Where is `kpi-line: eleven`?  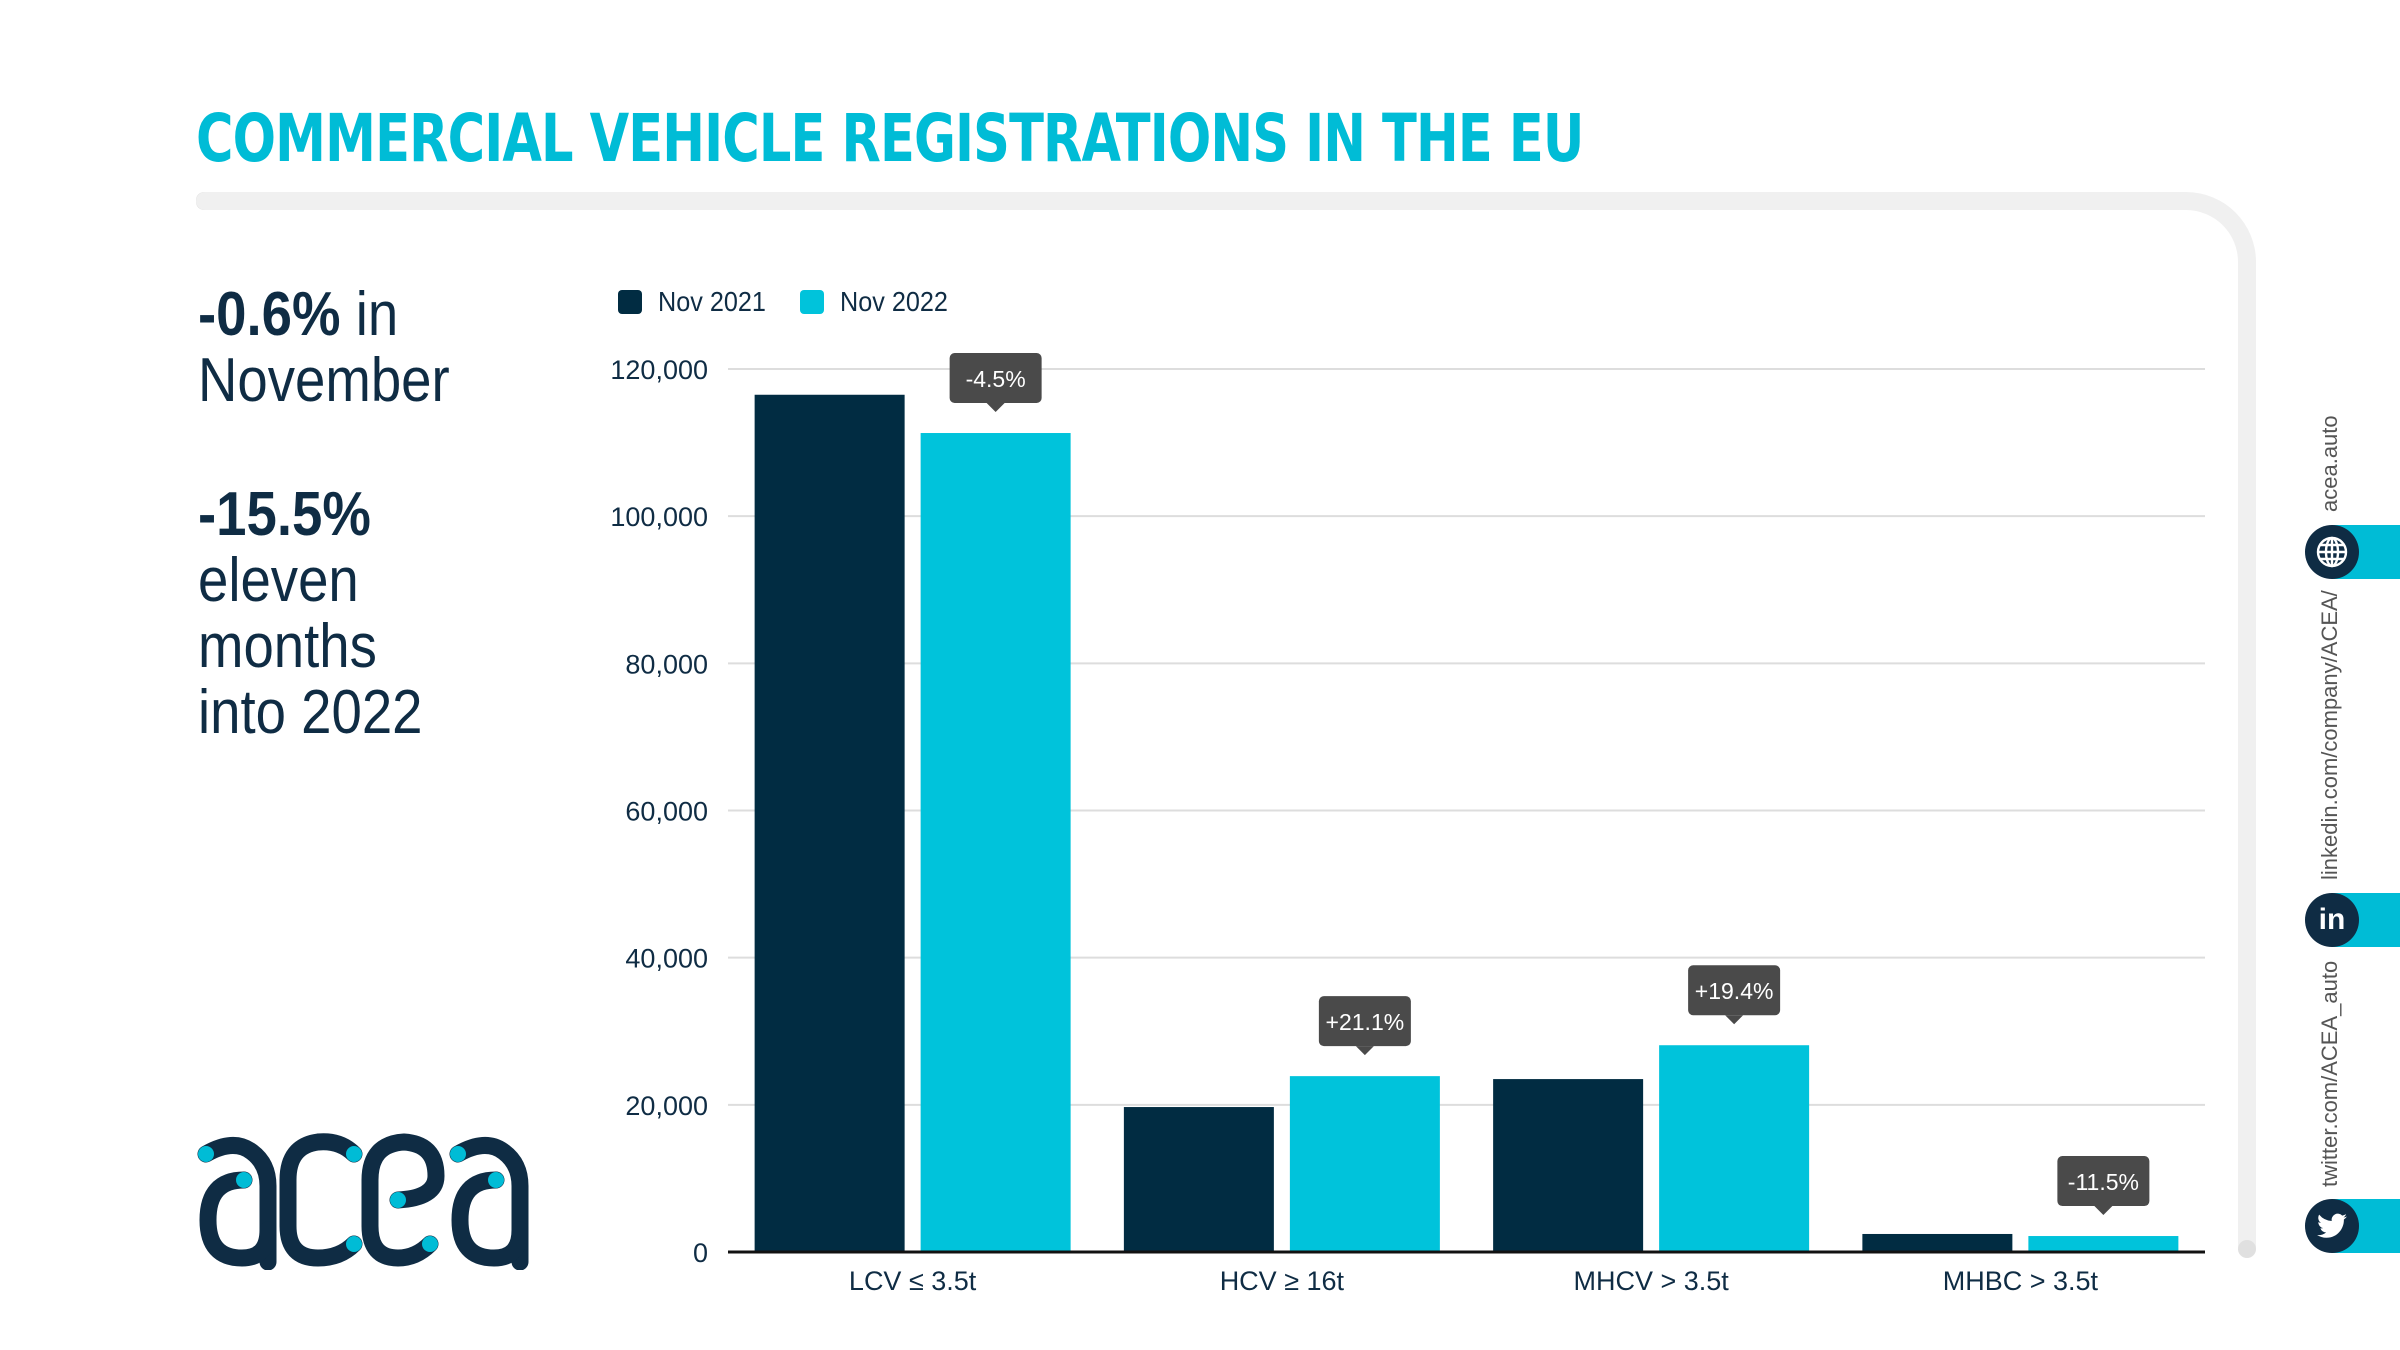 kpi-line: eleven is located at coordinates (278, 580).